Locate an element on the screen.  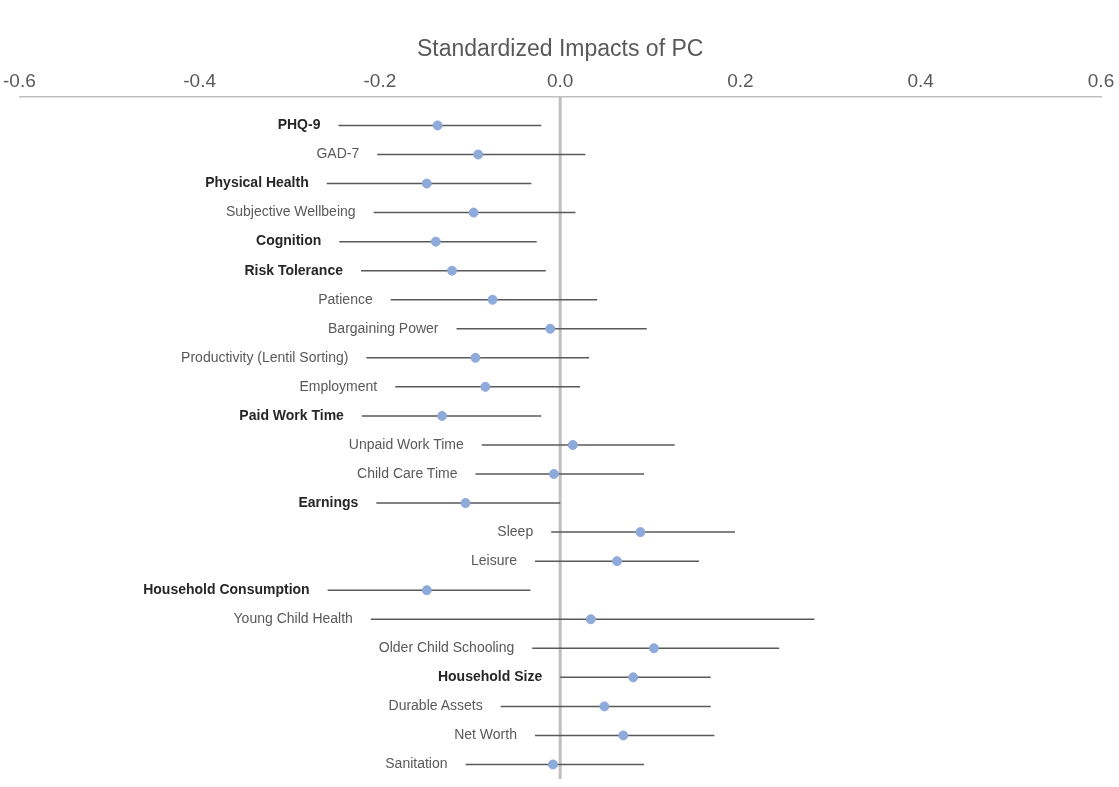
y-tick-label: Durable Assets is located at coordinates (435, 705).